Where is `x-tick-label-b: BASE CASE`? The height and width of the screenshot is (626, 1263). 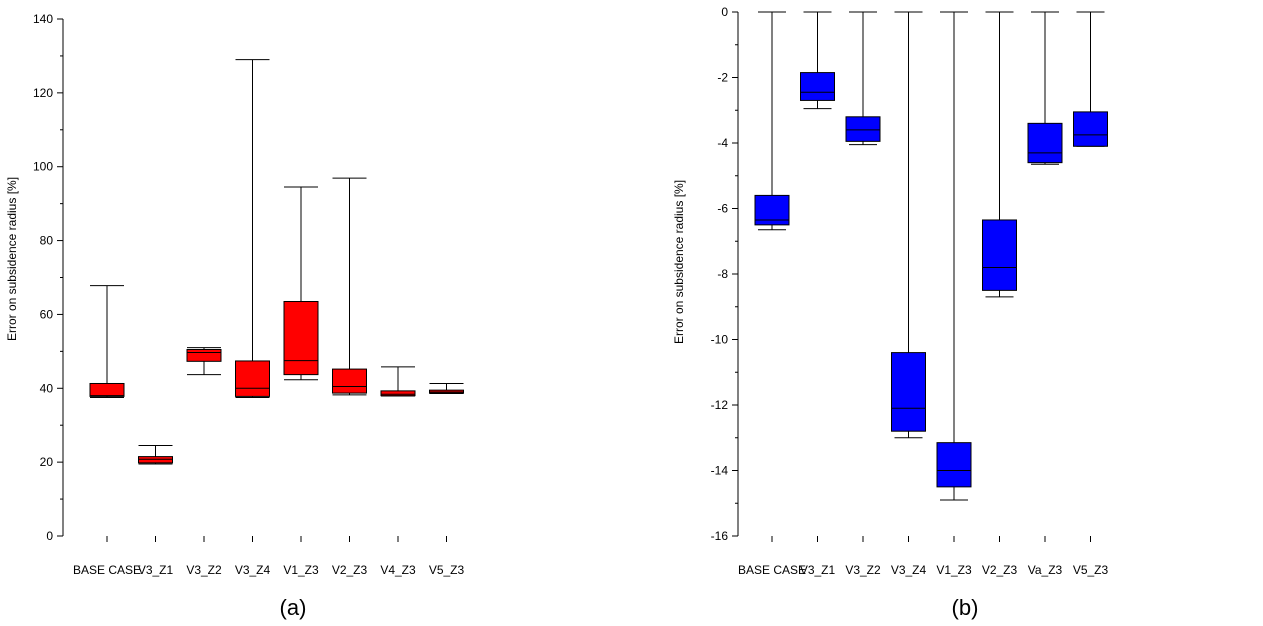 x-tick-label-b: BASE CASE is located at coordinates (772, 570).